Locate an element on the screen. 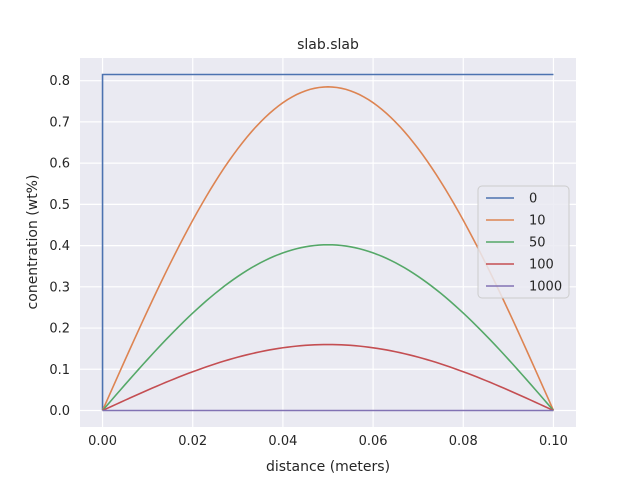 The width and height of the screenshot is (640, 480). chart-title: slab.slab is located at coordinates (328, 45).